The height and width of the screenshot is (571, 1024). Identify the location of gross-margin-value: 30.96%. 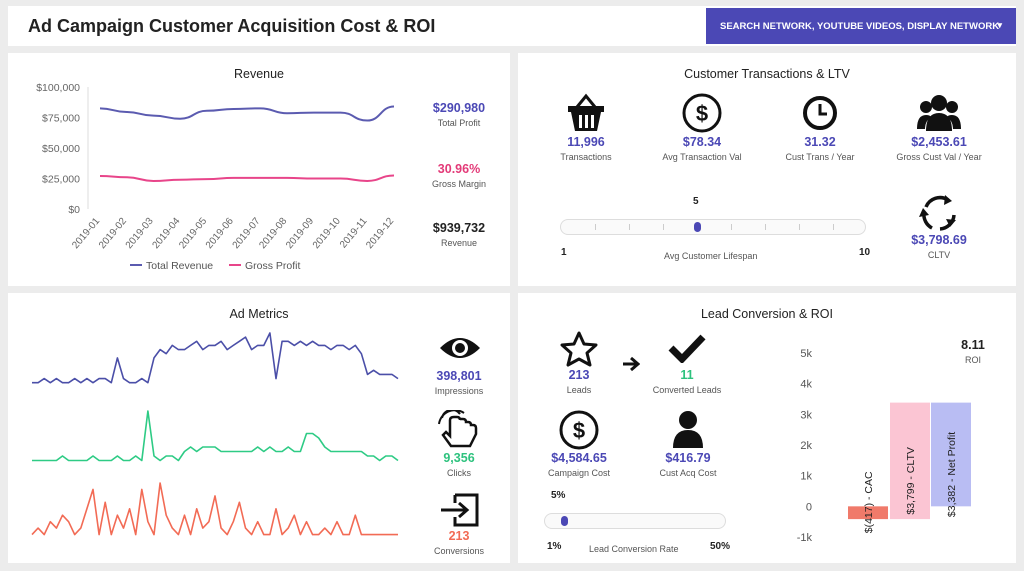
(459, 169).